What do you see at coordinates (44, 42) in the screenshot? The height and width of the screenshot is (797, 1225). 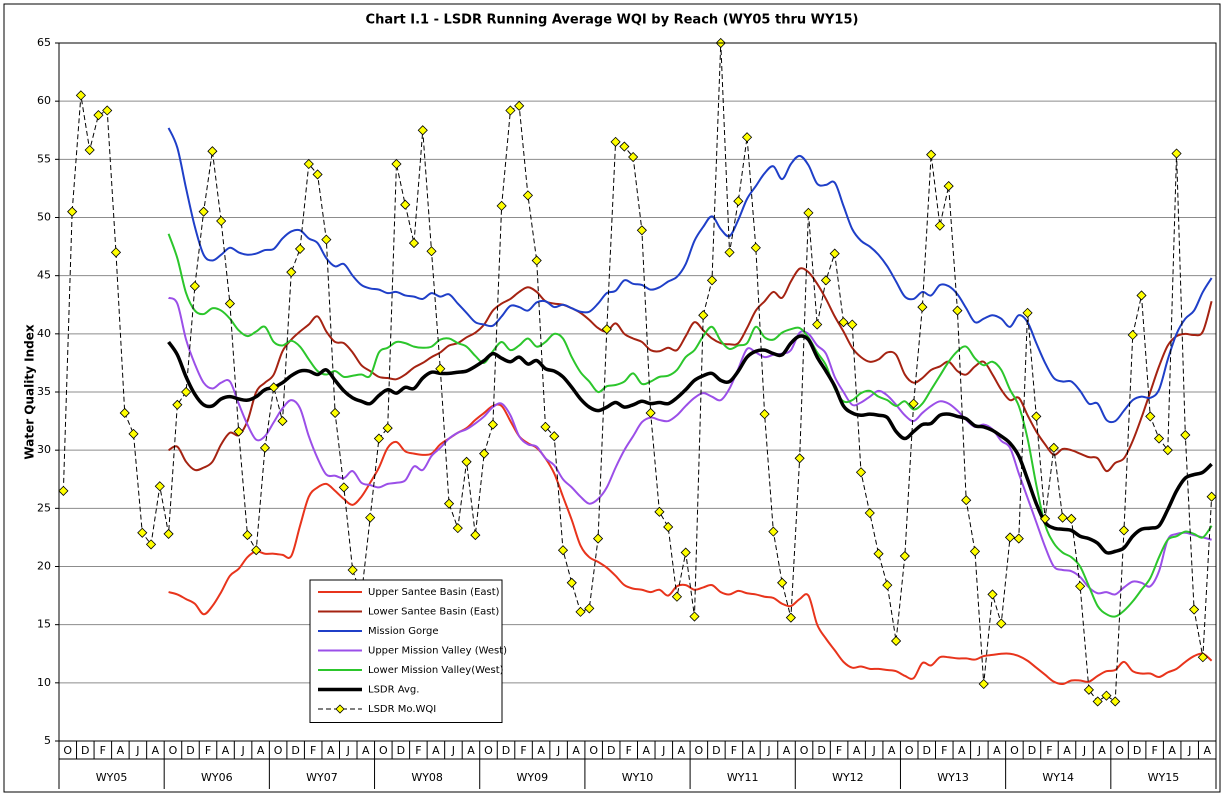 I see `y-tick-label: 65` at bounding box center [44, 42].